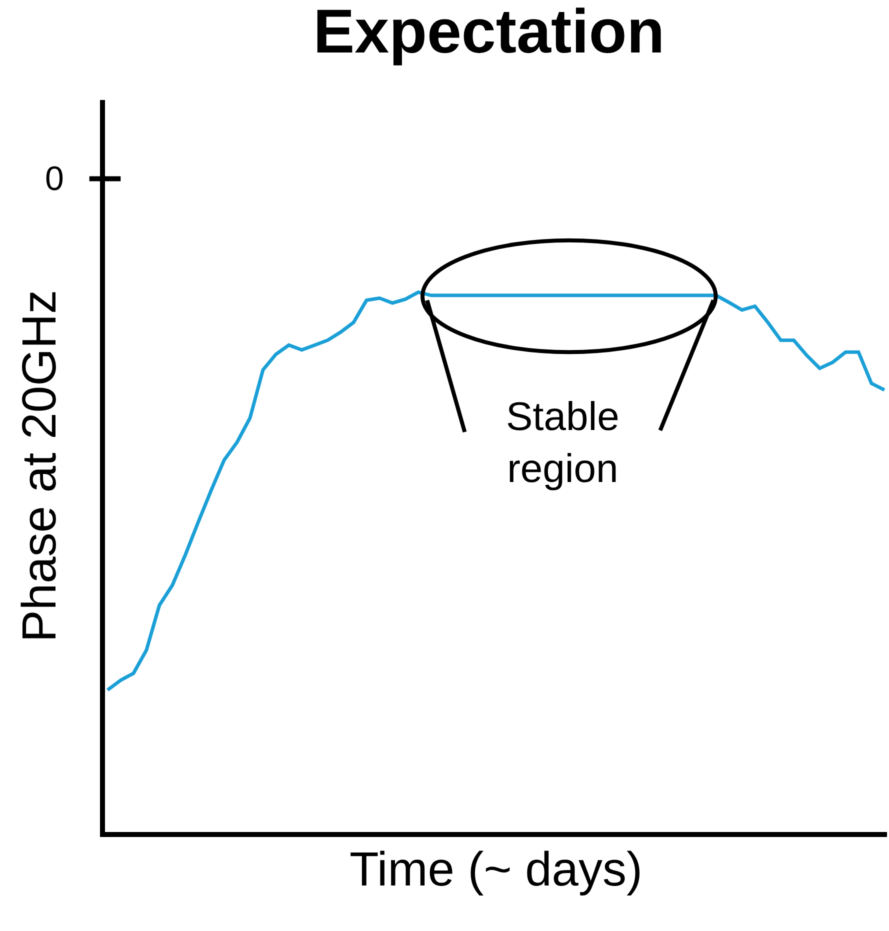 The image size is (889, 931). Describe the element at coordinates (40, 466) in the screenshot. I see `y-axis-title: Phase at 20GHz` at that location.